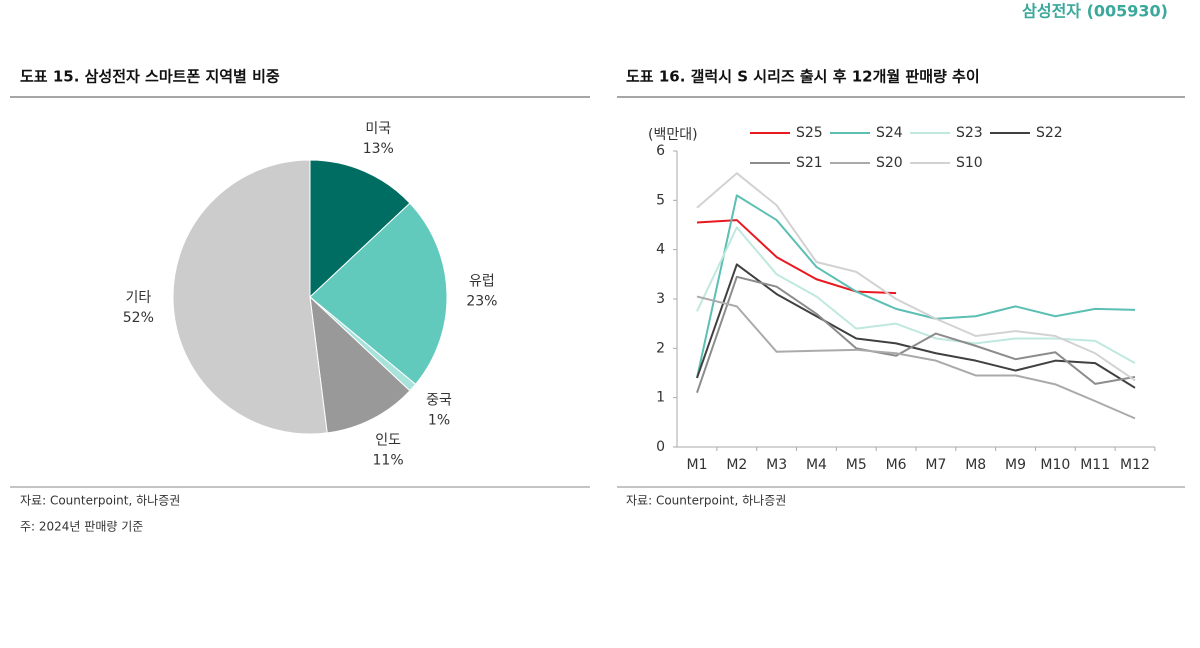 The image size is (1200, 648). Describe the element at coordinates (1049, 133) in the screenshot. I see `legend-label: S22` at that location.